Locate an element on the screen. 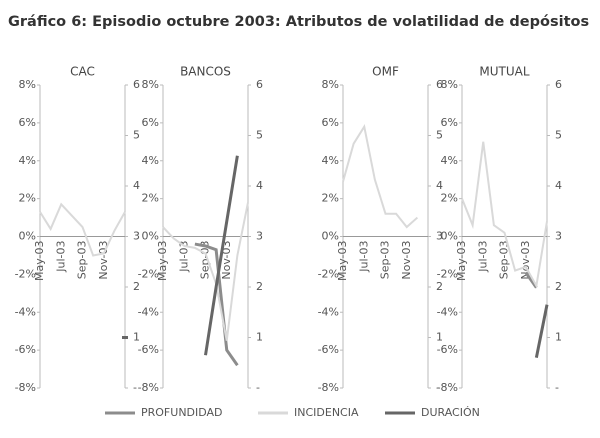 This screenshot has height=438, width=600. legend-label: INCIDENCIA is located at coordinates (326, 412).